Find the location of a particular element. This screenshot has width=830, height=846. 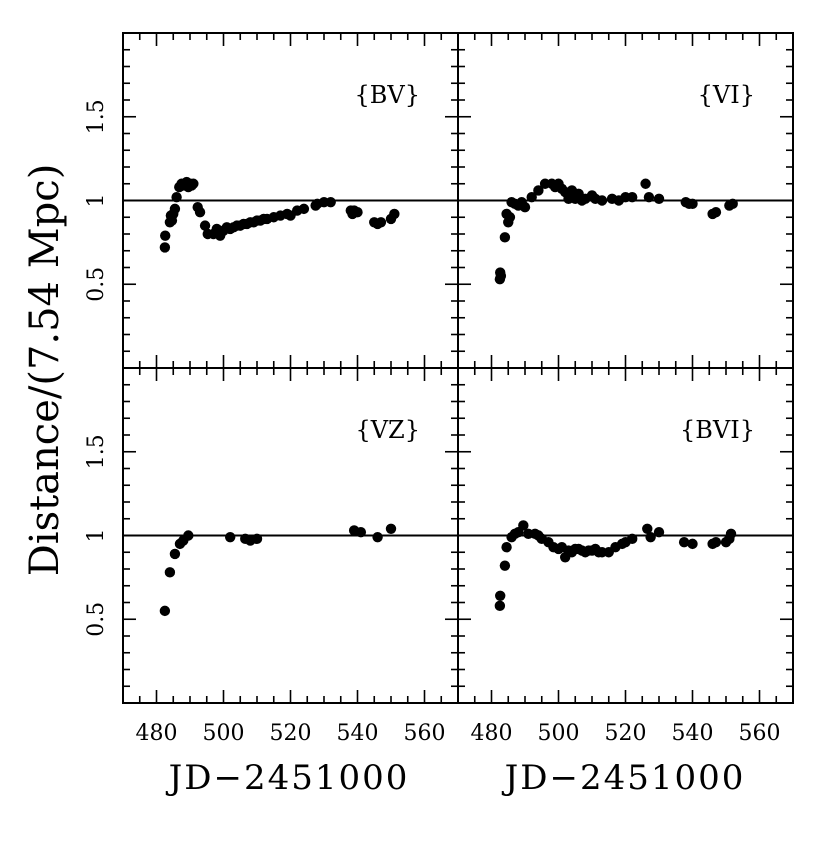

x-axis-label-left: JD−2451000 is located at coordinates (288, 778).